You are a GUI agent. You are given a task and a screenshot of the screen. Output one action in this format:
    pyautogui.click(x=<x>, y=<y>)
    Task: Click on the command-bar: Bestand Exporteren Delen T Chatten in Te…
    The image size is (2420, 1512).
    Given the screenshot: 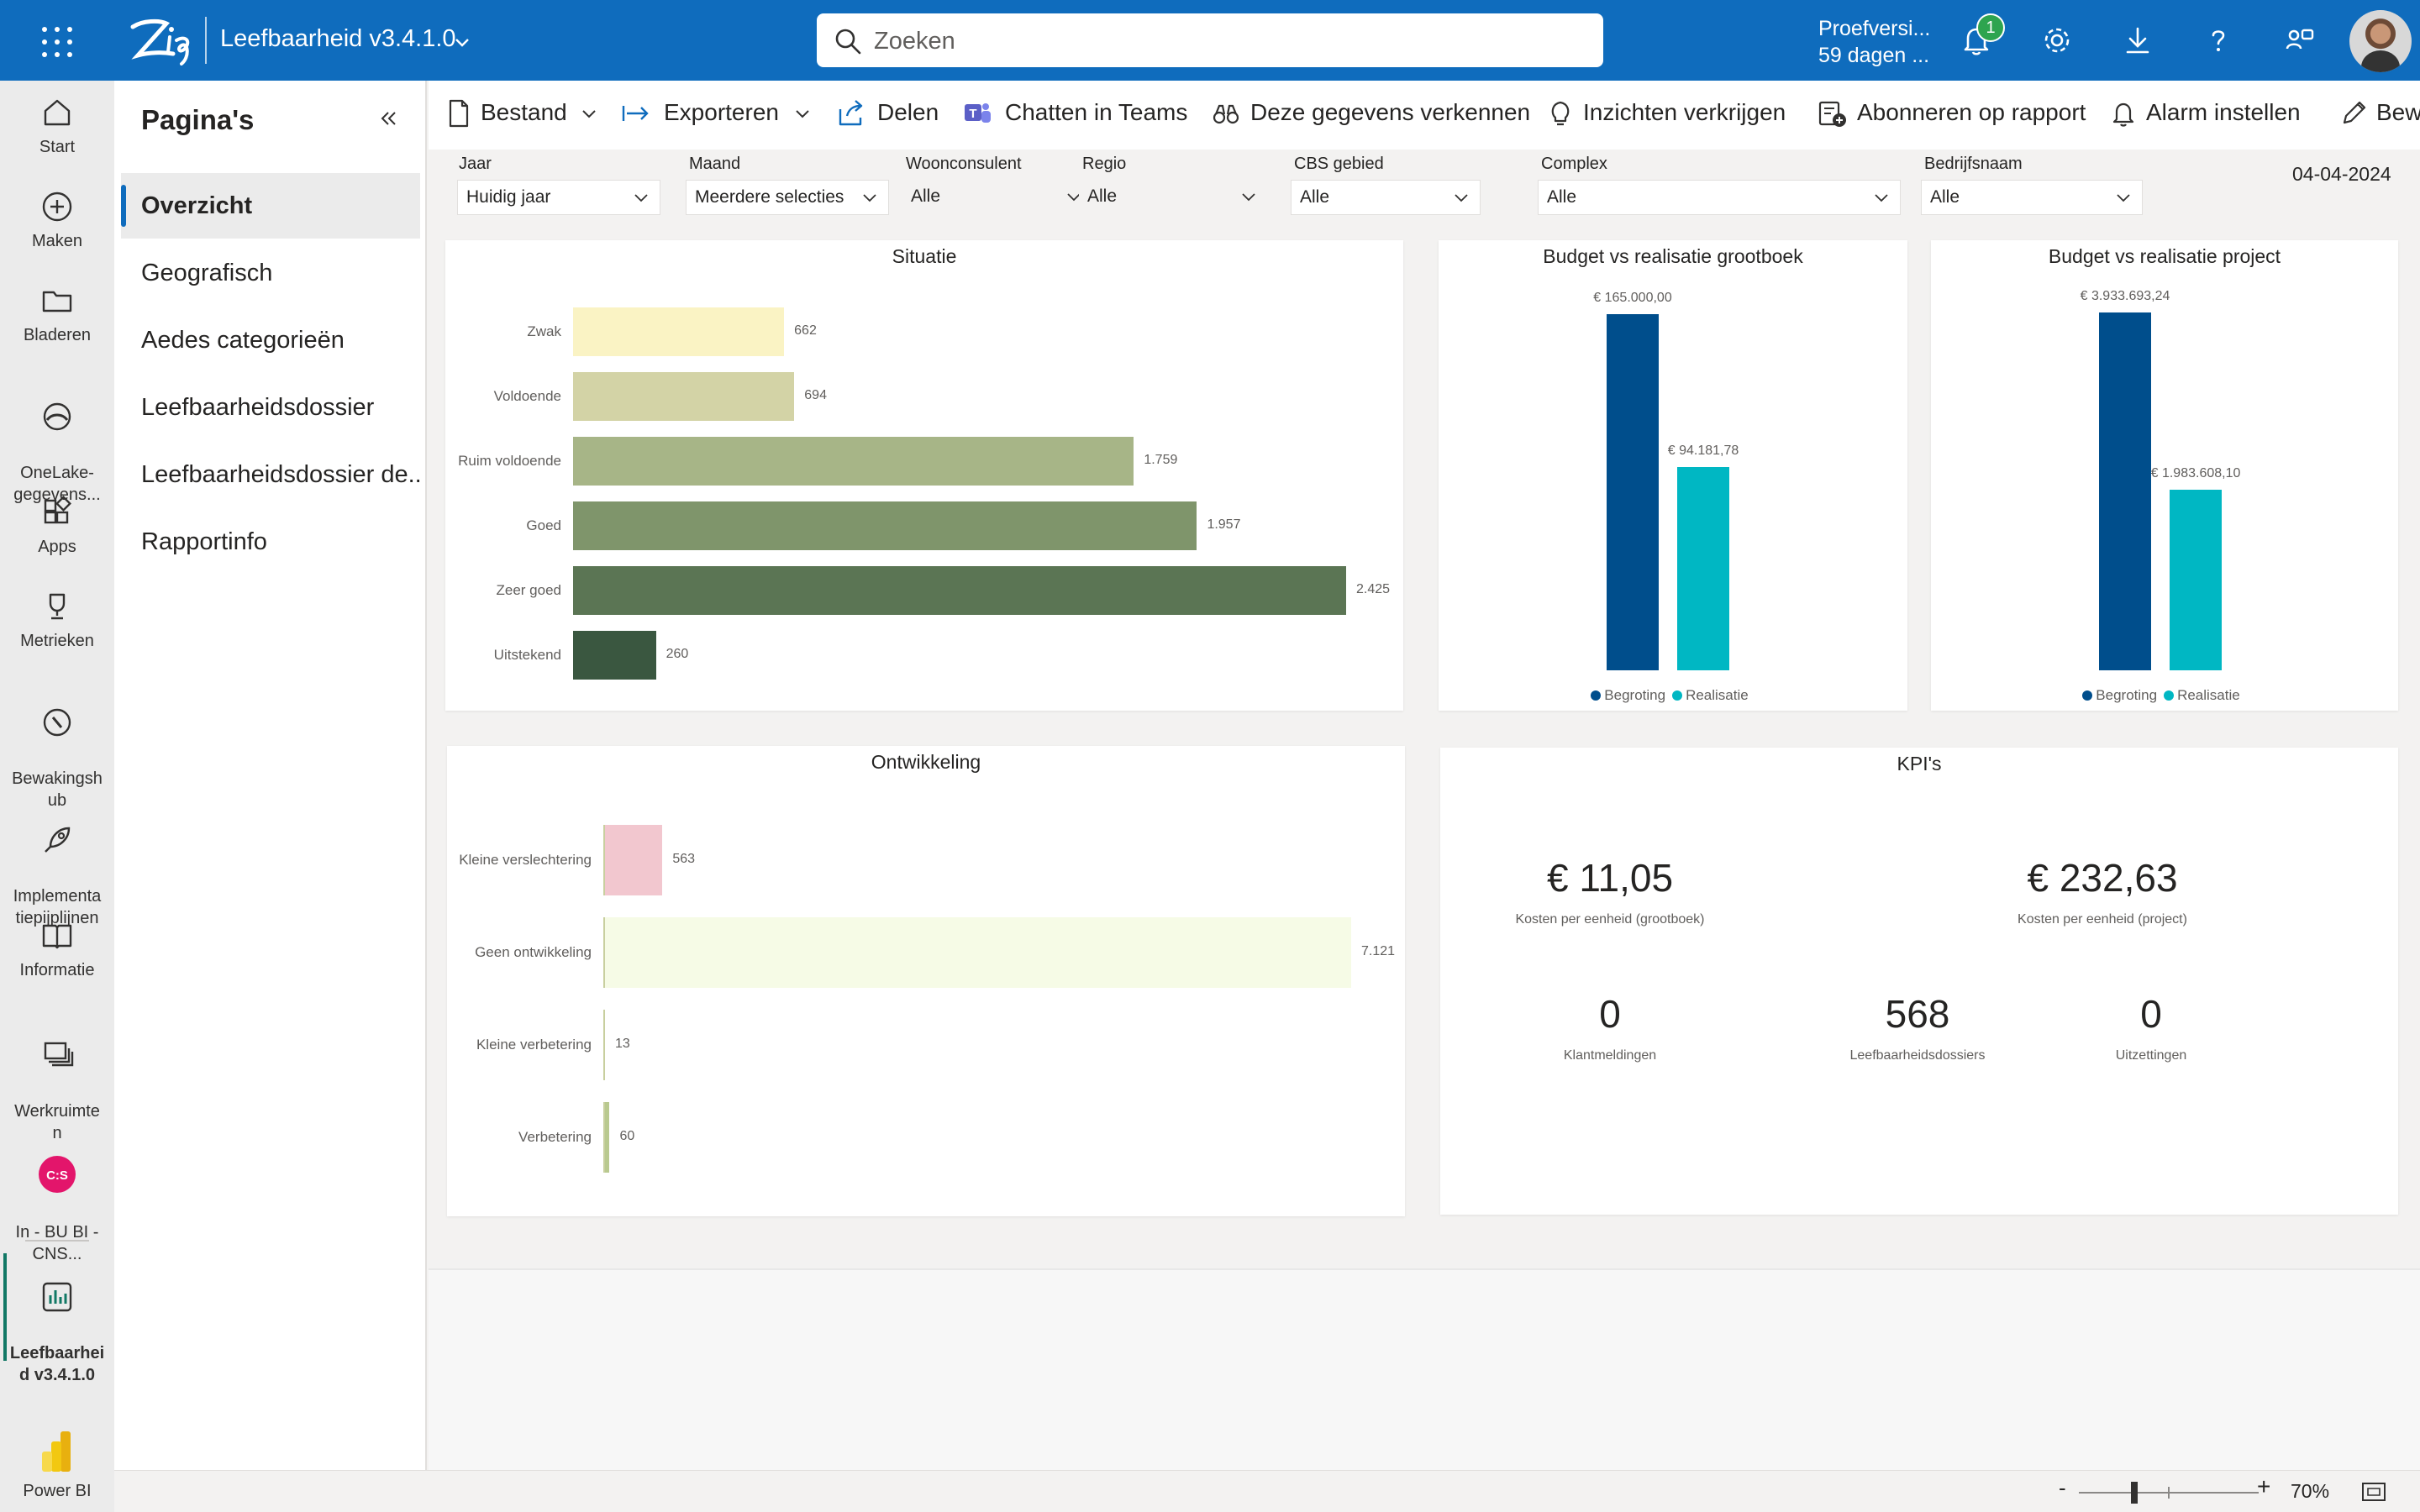 What is the action you would take?
    pyautogui.click(x=1424, y=115)
    